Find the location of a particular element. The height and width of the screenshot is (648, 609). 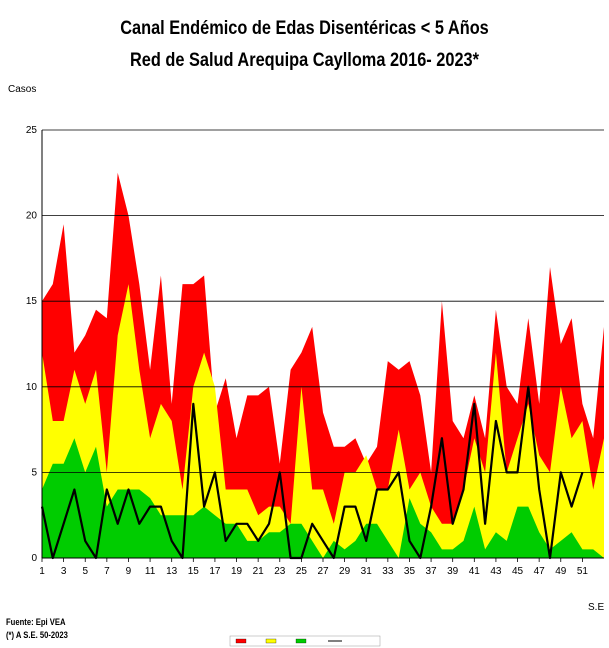

x-tick-label-45: 45 is located at coordinates (518, 571).